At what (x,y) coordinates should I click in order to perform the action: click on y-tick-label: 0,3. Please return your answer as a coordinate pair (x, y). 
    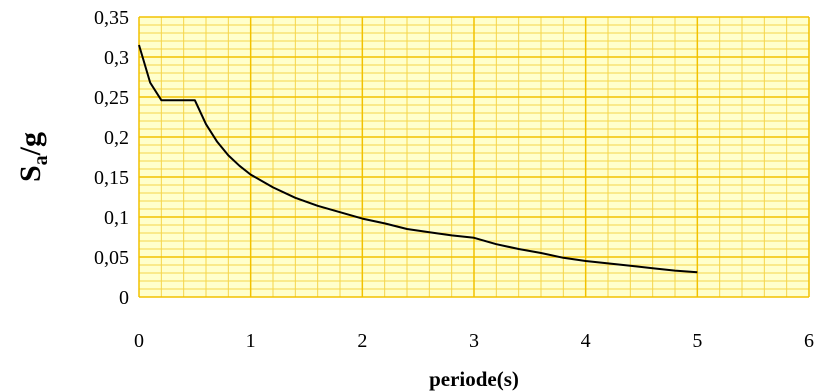
    Looking at the image, I should click on (116, 58).